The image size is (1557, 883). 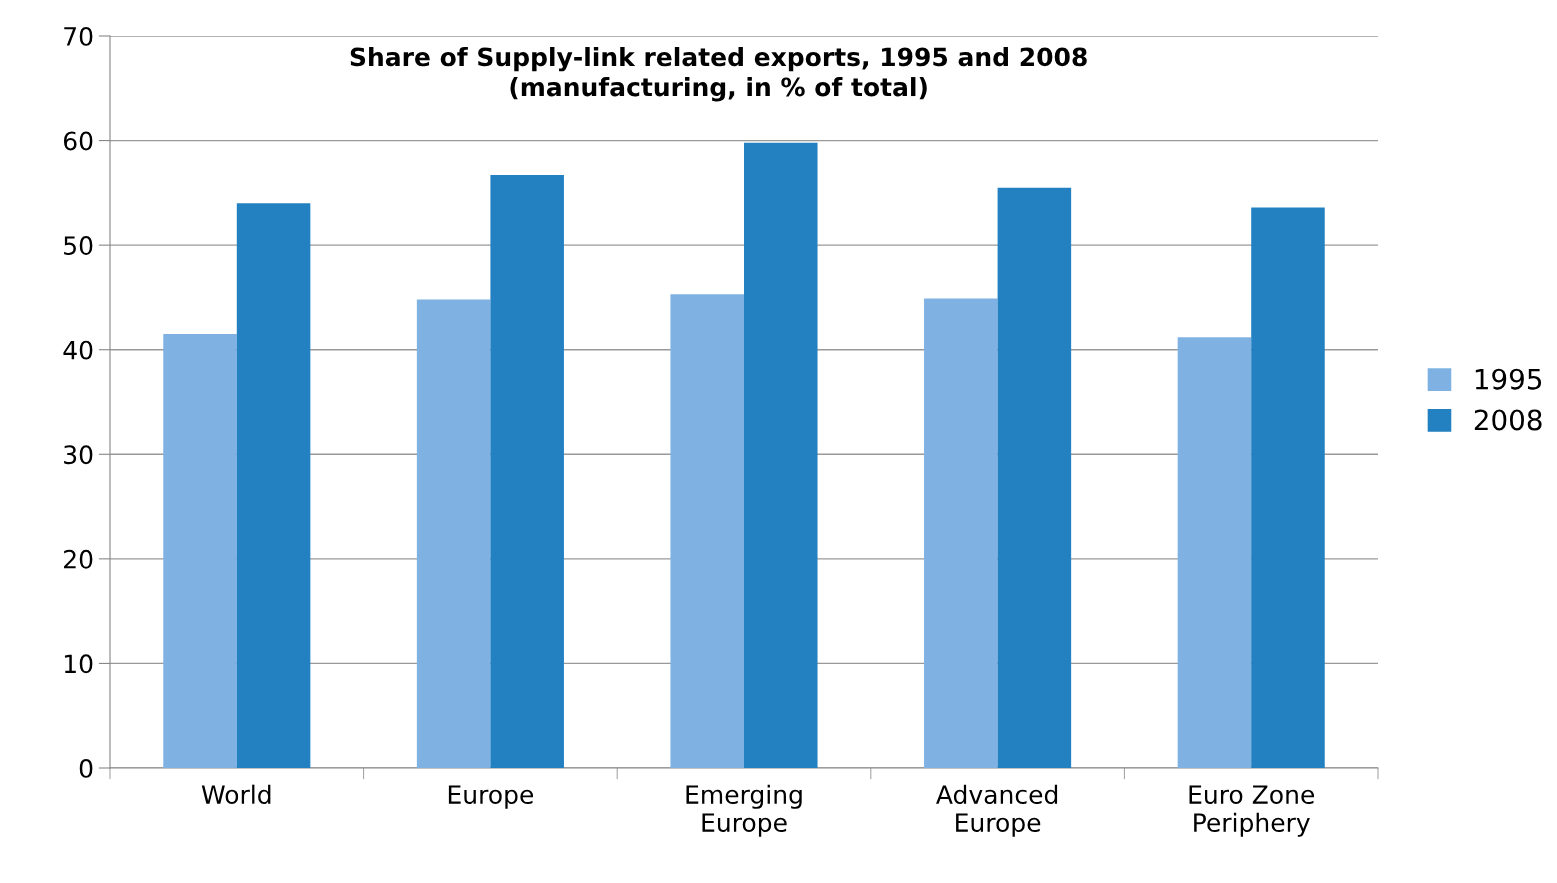 What do you see at coordinates (744, 810) in the screenshot?
I see `x-tick-label: Emerging Europe` at bounding box center [744, 810].